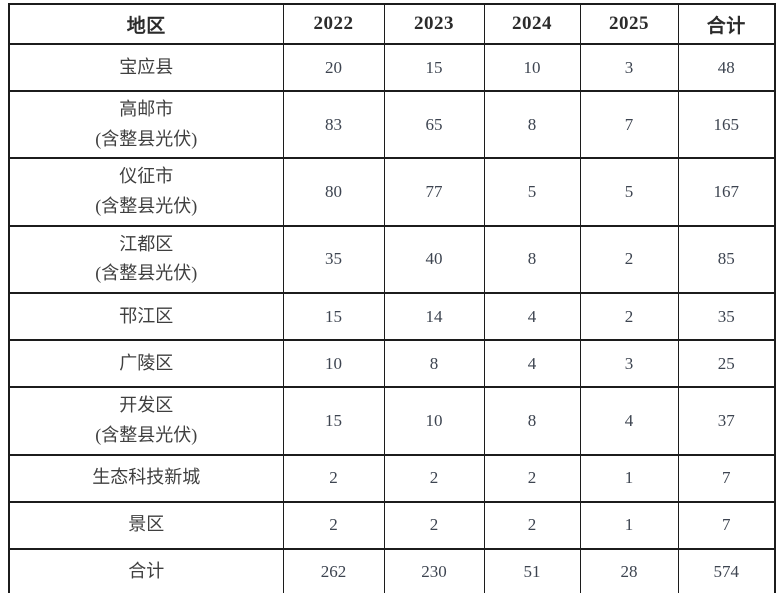 The width and height of the screenshot is (783, 593). Describe the element at coordinates (333, 67) in the screenshot. I see `value-cell: 20` at that location.